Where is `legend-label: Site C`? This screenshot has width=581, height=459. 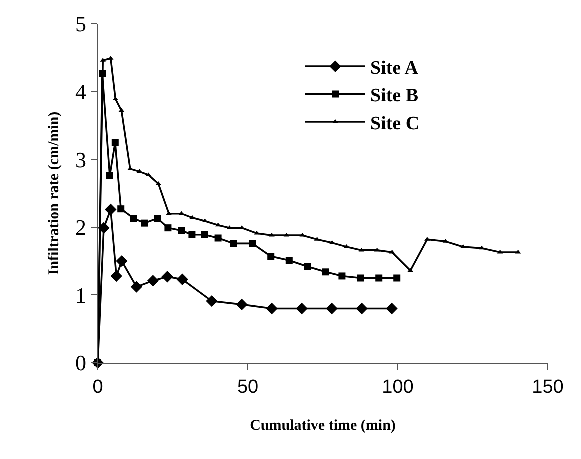 legend-label: Site C is located at coordinates (395, 123).